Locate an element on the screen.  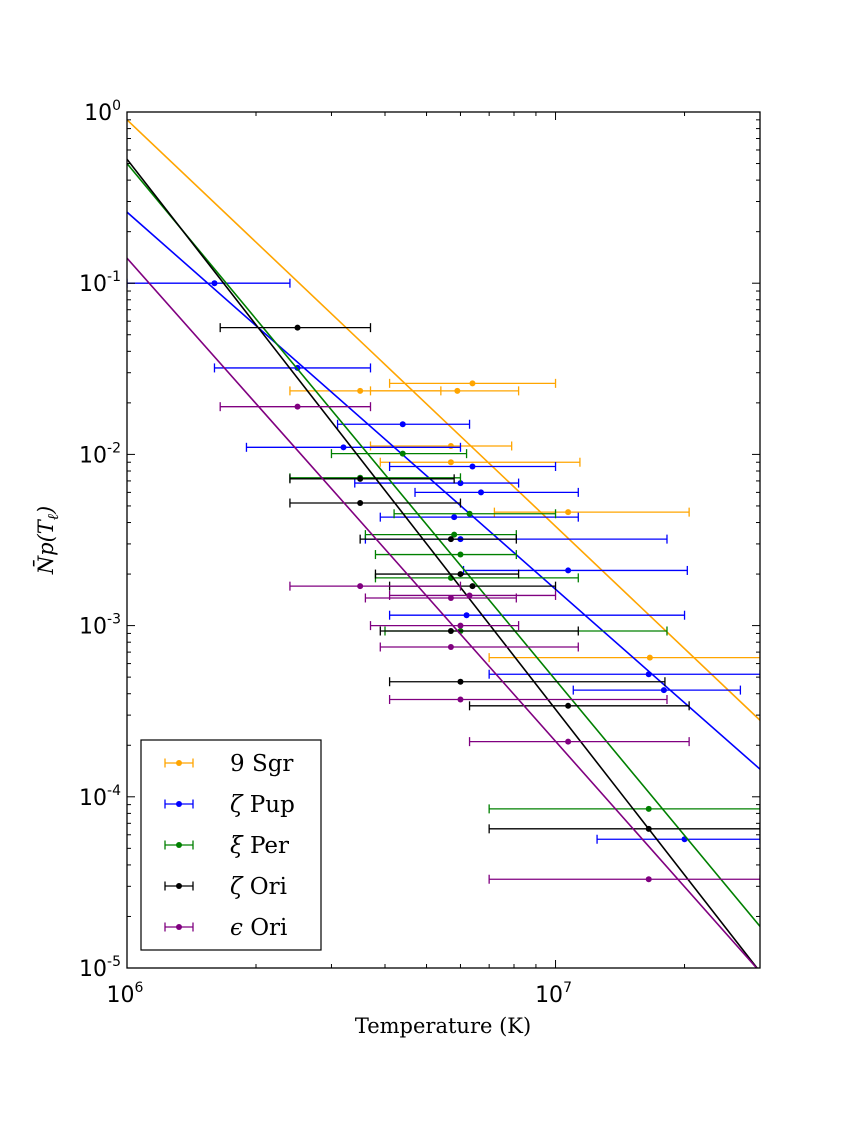
legend-entry: 9 Sgr is located at coordinates (228, 764).